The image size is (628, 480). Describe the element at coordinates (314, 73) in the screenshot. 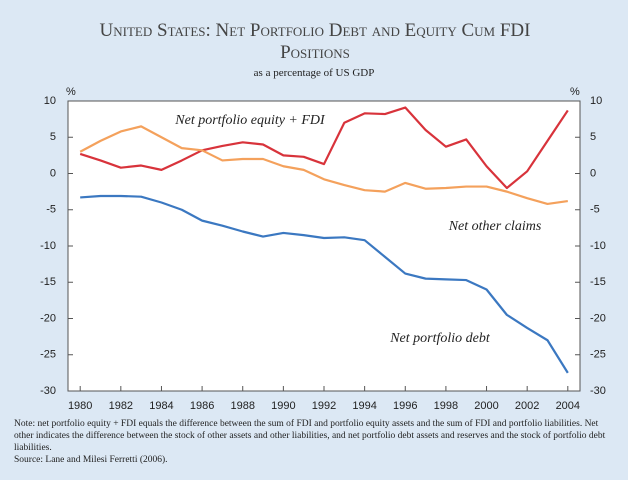

I see `chart-subtitle: as a percentage of US GDP` at that location.